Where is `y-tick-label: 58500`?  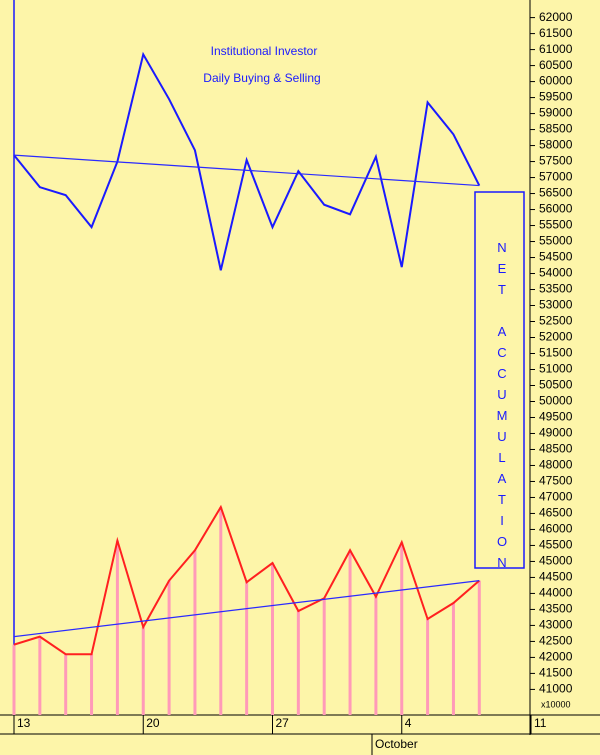 y-tick-label: 58500 is located at coordinates (556, 129).